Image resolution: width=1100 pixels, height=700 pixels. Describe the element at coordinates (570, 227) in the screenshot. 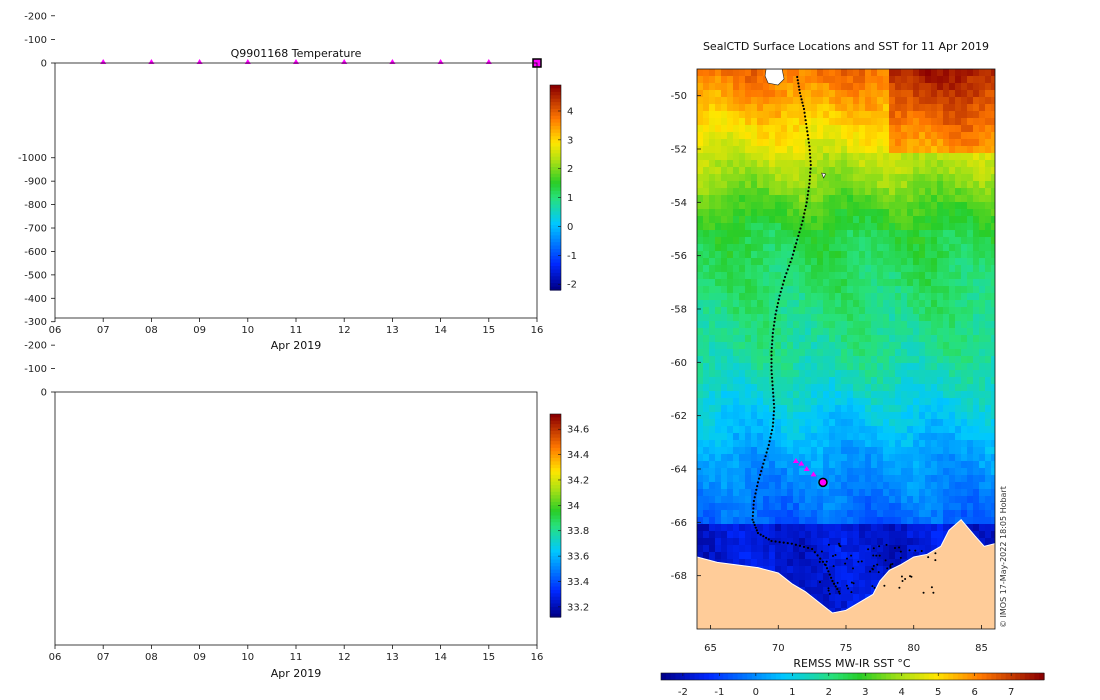

I see `colorbar-tick-label: 0` at that location.